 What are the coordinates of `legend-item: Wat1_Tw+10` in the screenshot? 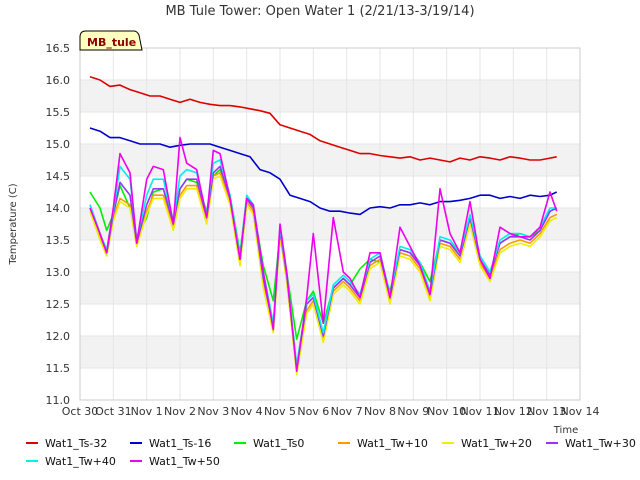 It's located at (383, 443).